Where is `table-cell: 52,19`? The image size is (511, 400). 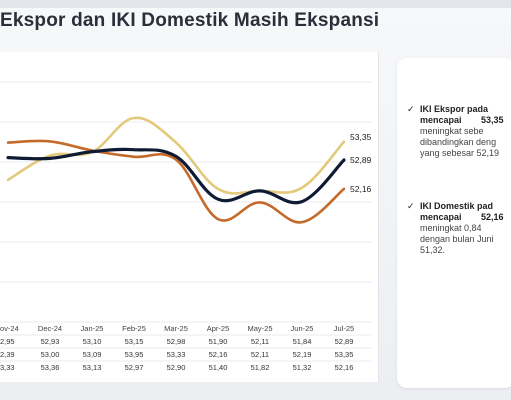
table-cell: 52,19 is located at coordinates (302, 354).